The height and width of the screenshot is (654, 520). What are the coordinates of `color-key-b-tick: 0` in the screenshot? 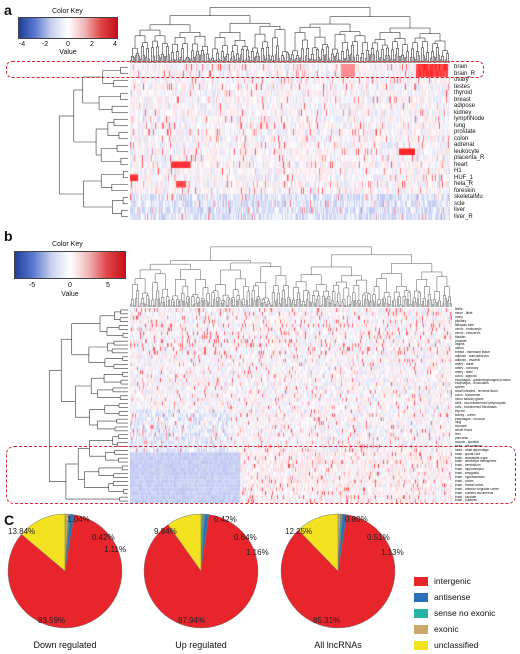 It's located at (70, 285).